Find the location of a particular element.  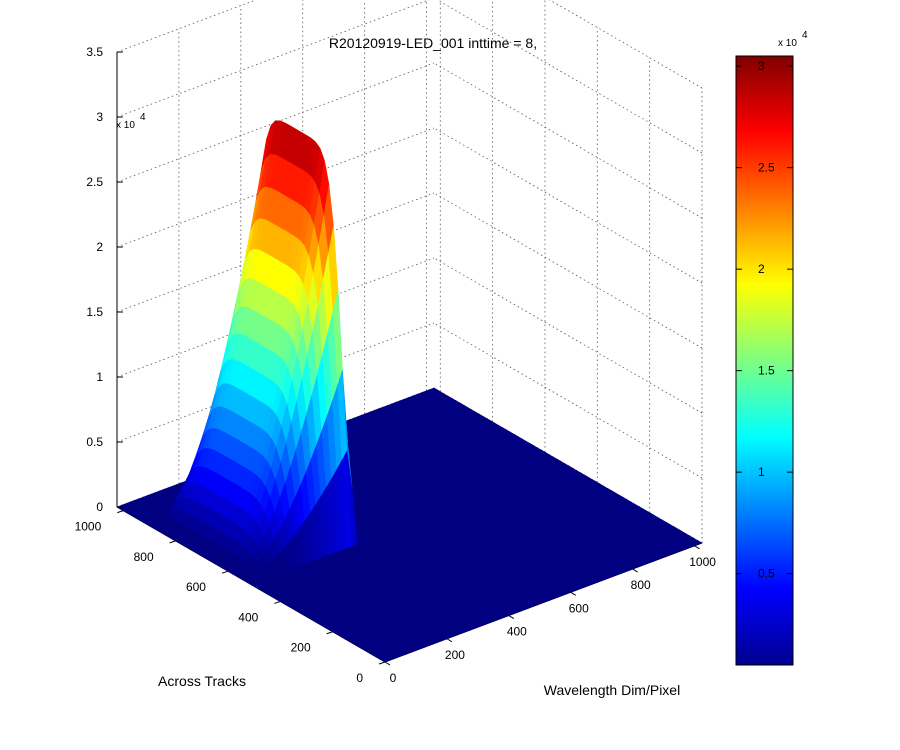

colorbar-multiplier: x 10 is located at coordinates (787, 43).